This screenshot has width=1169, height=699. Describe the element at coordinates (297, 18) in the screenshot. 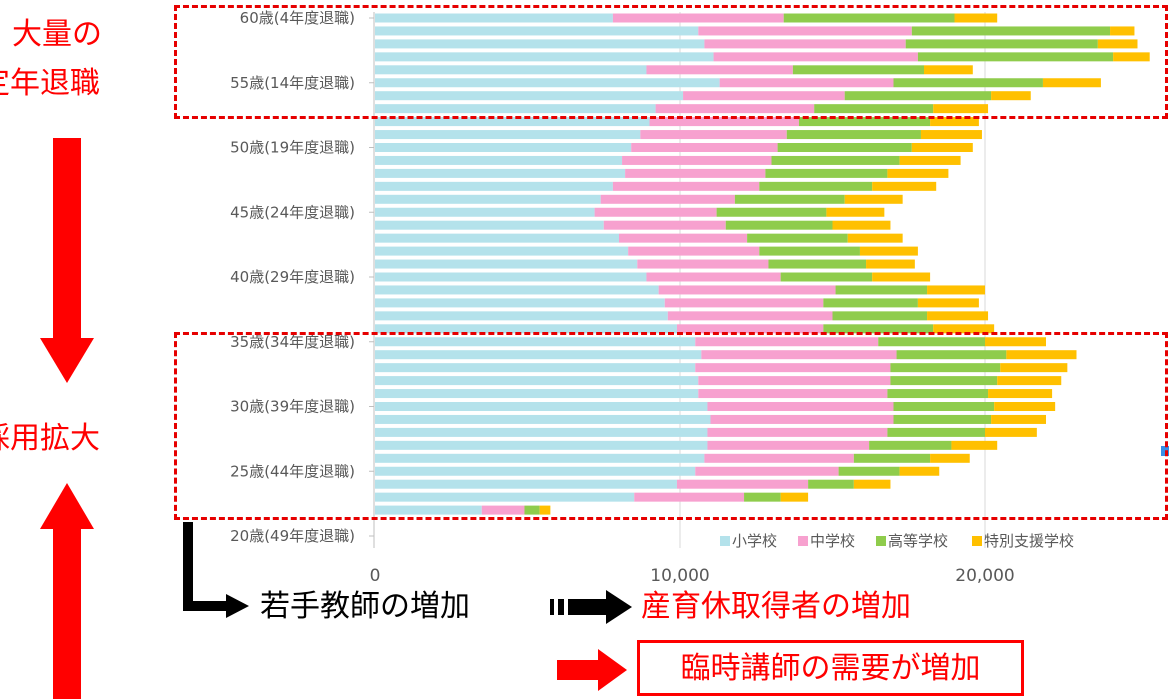

I see `y-tick-label: 60歳(4年度退職)` at that location.